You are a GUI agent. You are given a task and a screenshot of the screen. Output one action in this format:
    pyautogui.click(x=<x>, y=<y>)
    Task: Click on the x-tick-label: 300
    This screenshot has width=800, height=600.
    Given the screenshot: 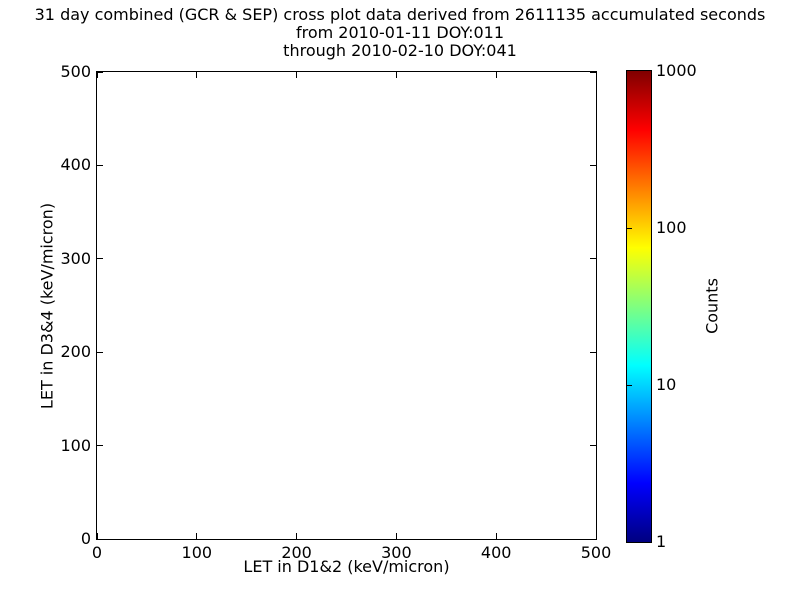 What is the action you would take?
    pyautogui.click(x=396, y=552)
    